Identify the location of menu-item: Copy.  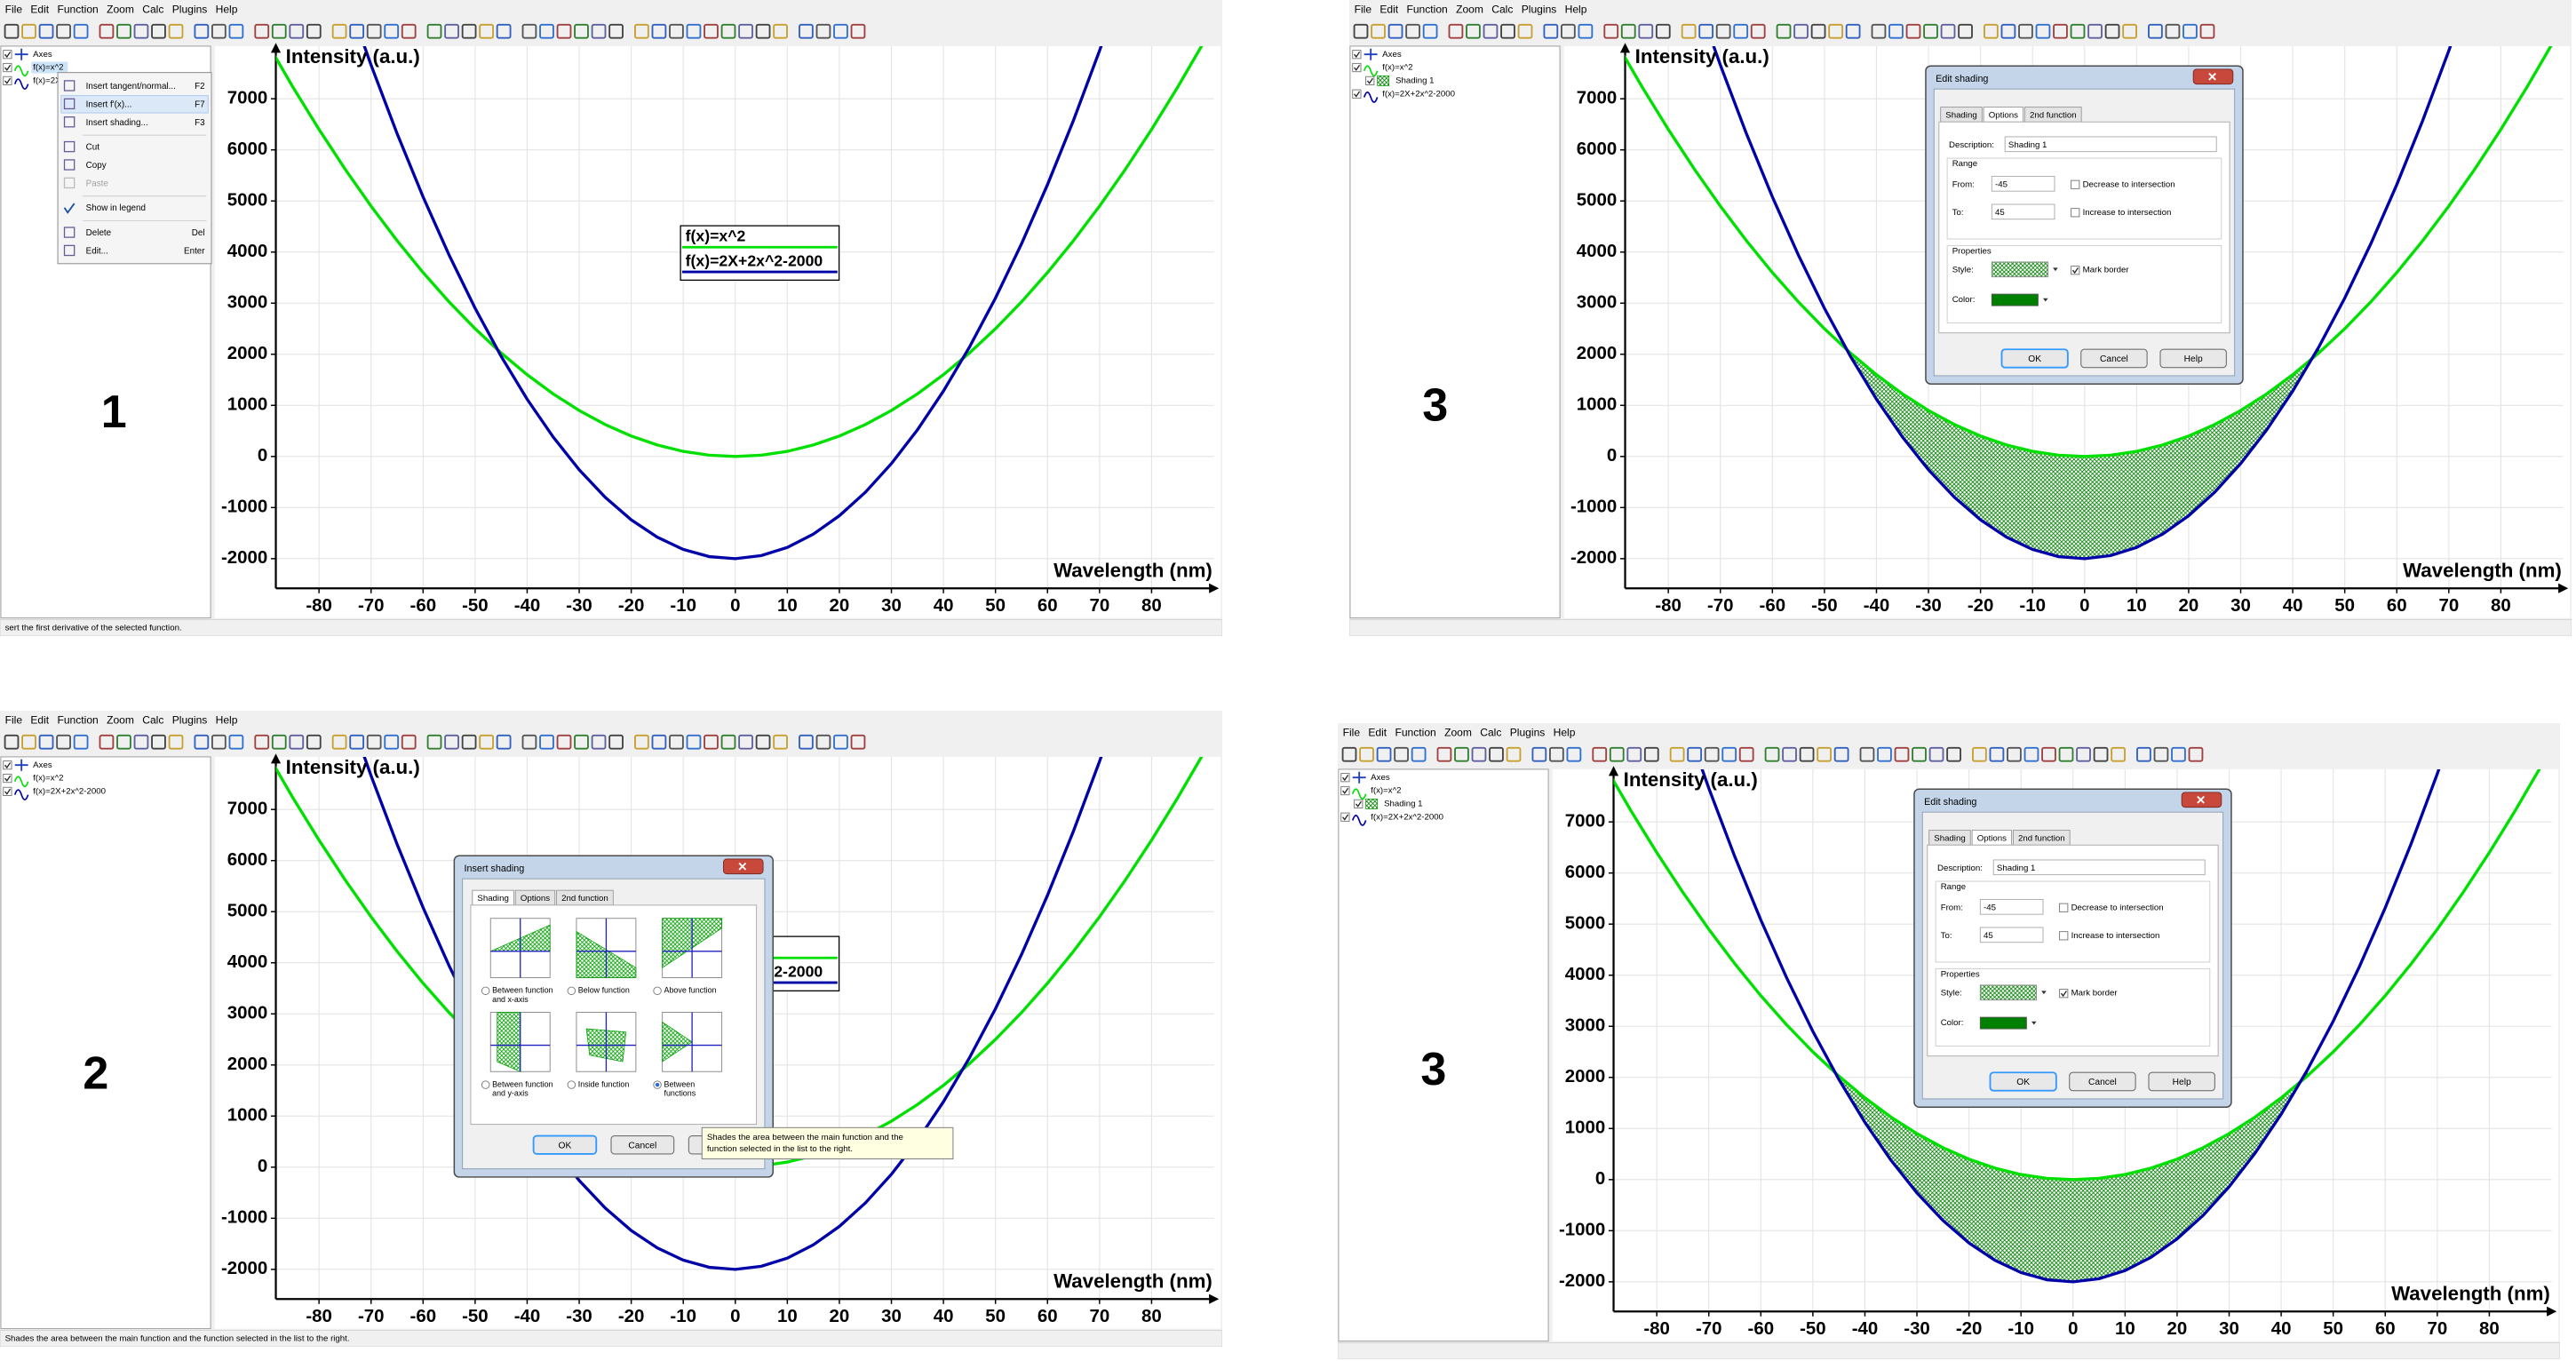
(96, 166).